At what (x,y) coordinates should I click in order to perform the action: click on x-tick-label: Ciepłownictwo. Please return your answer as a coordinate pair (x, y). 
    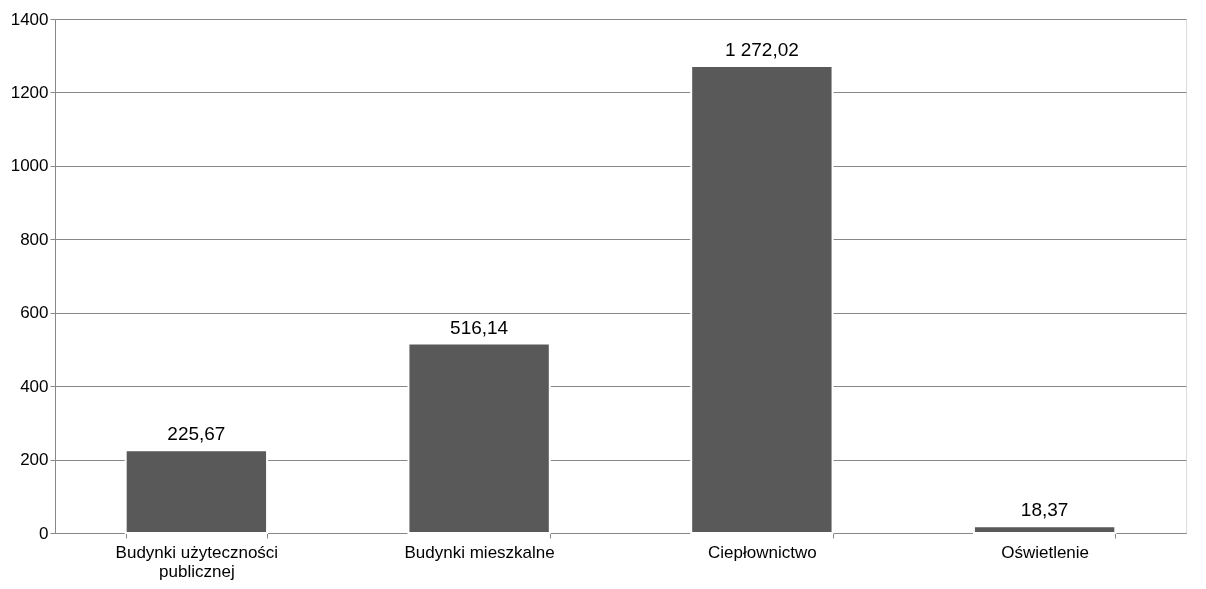
    Looking at the image, I should click on (762, 552).